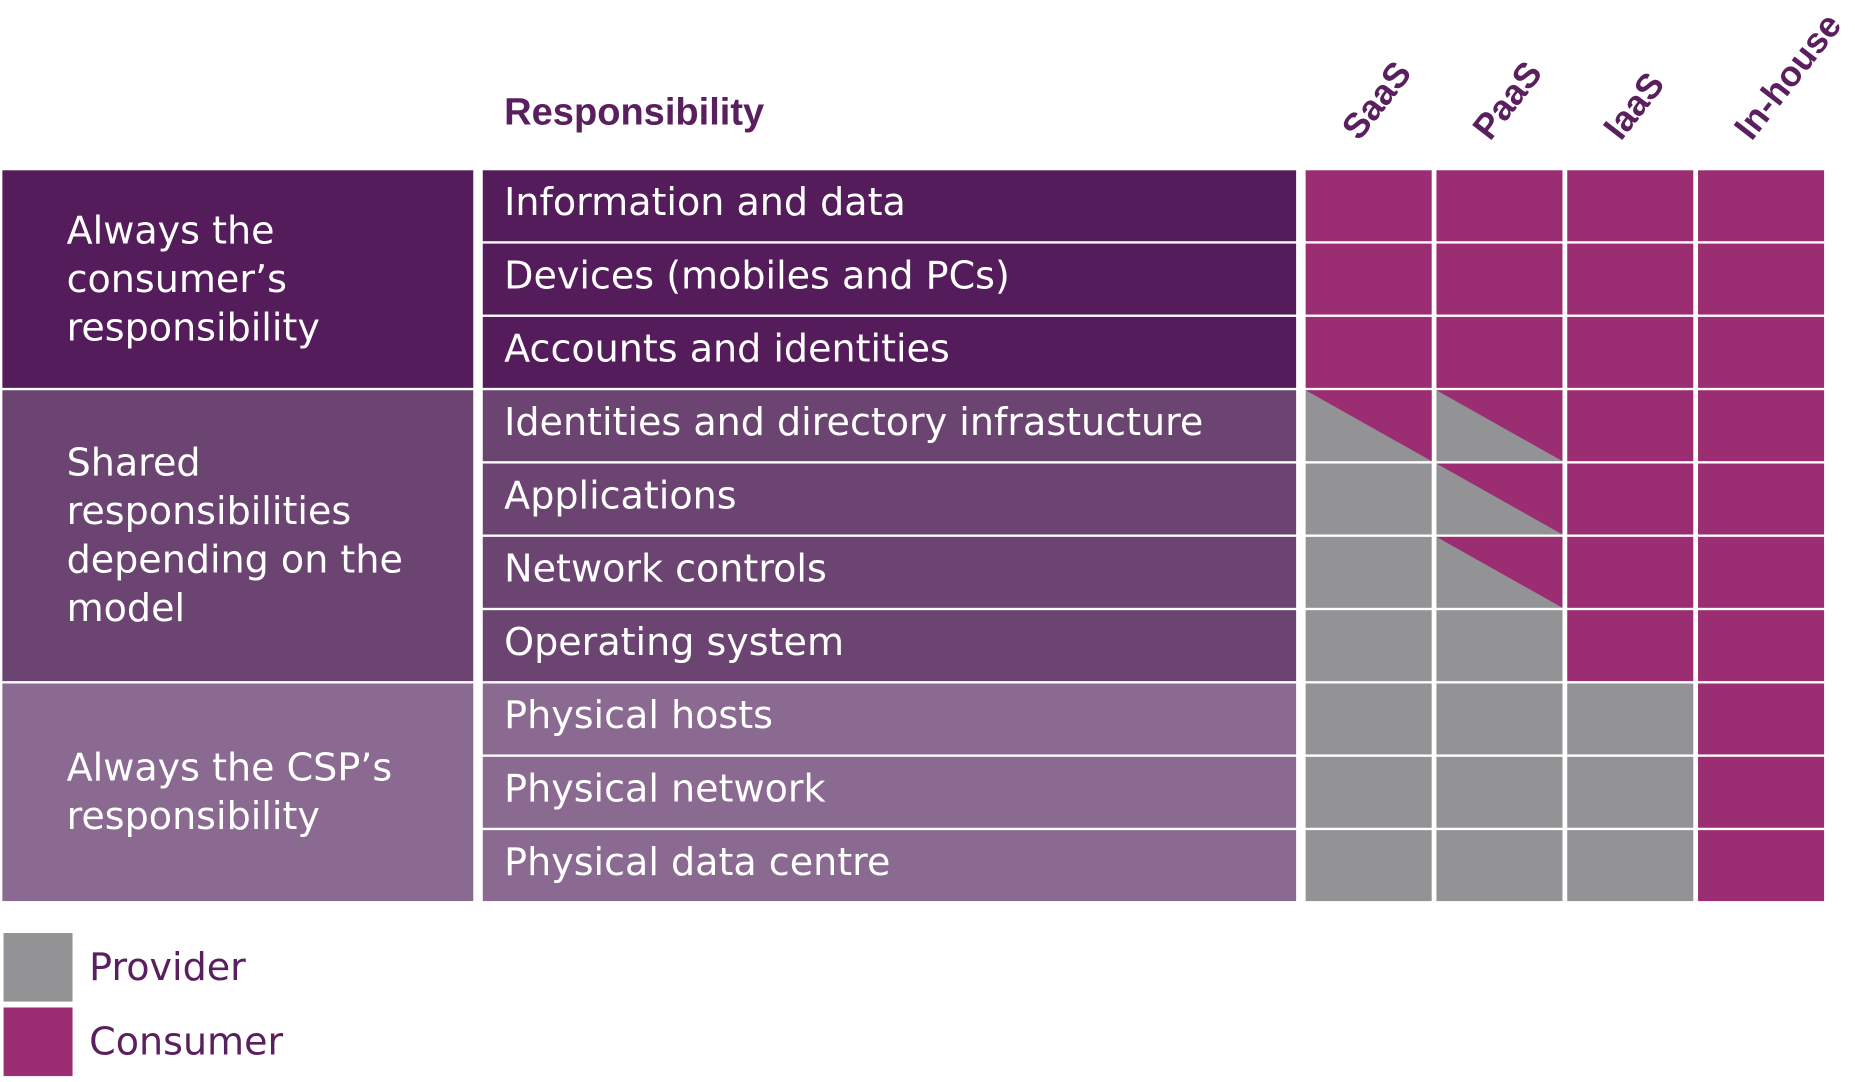 This screenshot has width=1855, height=1082. What do you see at coordinates (1507, 100) in the screenshot?
I see `model-header: PaaS` at bounding box center [1507, 100].